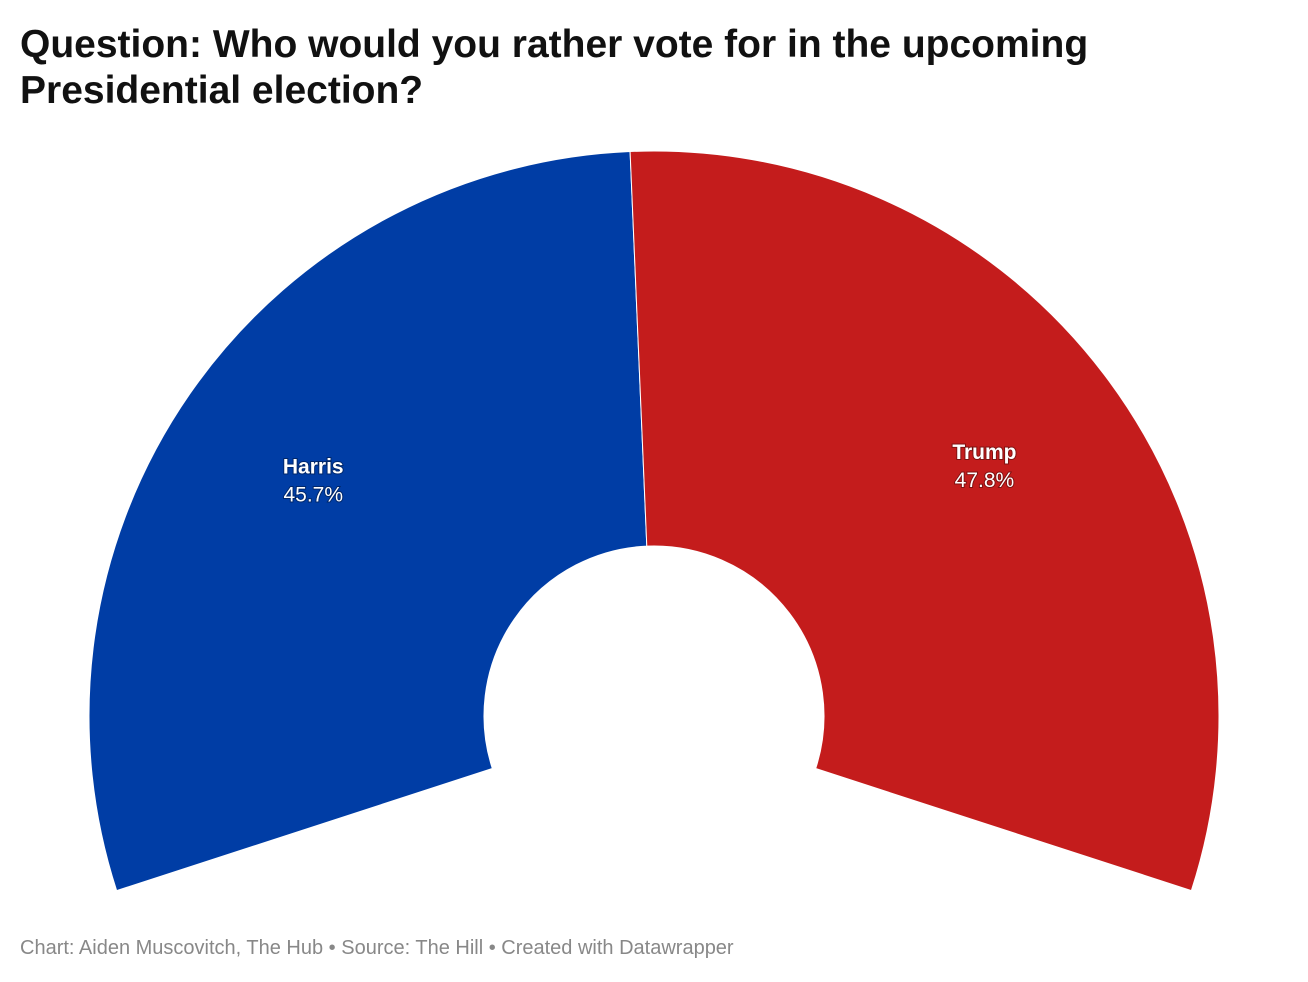 This screenshot has width=1308, height=982. Describe the element at coordinates (985, 480) in the screenshot. I see `slice-value-trump: 47.8%` at that location.